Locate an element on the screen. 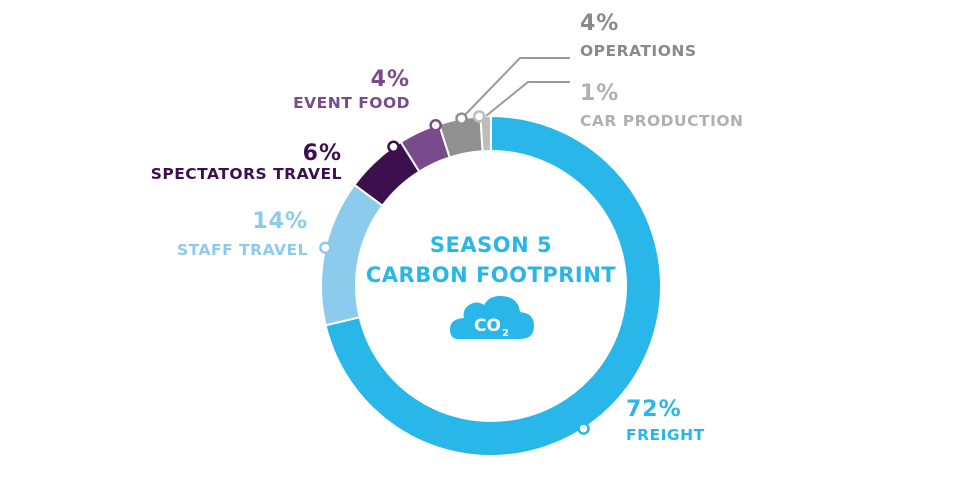  category-label-staff-travel: STAFF TRAVEL is located at coordinates (242, 250).